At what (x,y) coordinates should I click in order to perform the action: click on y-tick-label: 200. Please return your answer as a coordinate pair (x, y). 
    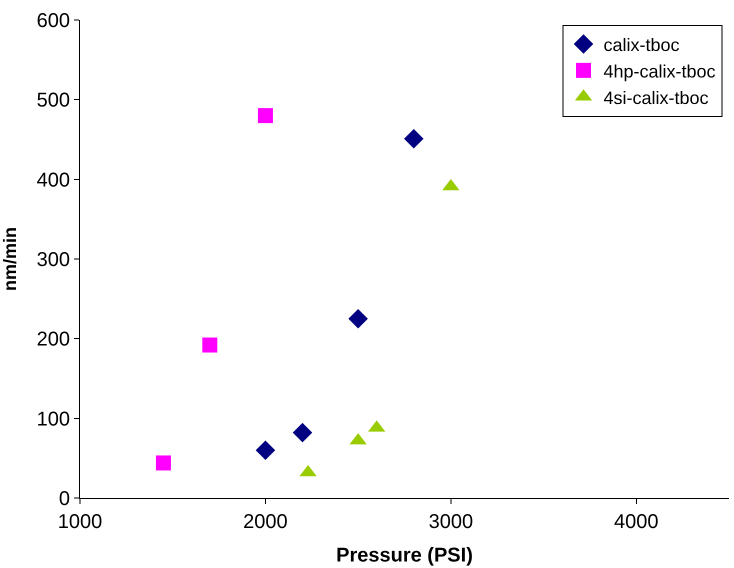
    Looking at the image, I should click on (53, 339).